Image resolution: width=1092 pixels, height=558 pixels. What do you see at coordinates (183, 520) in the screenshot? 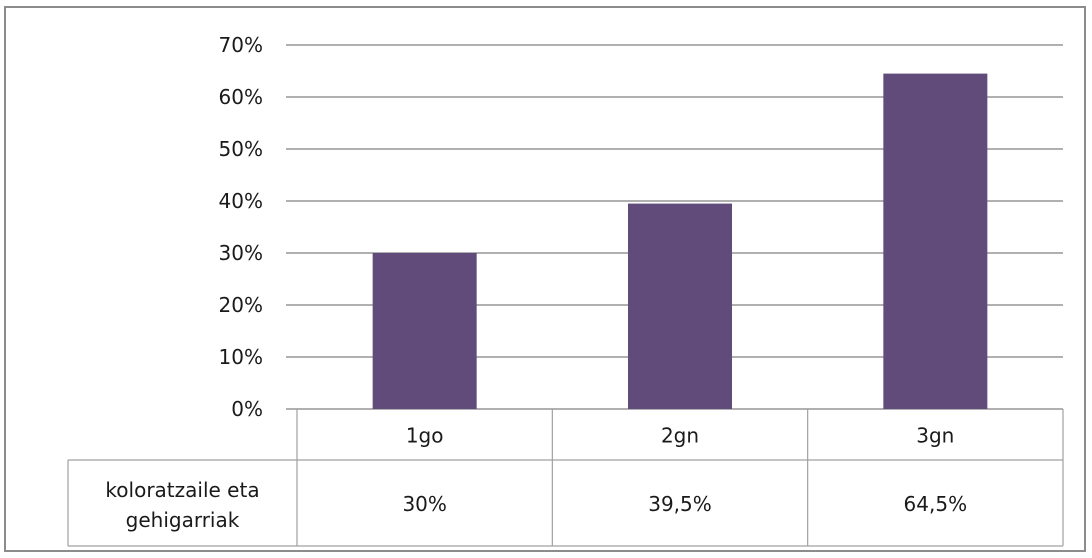
I see `series-name-line: gehigarriak` at bounding box center [183, 520].